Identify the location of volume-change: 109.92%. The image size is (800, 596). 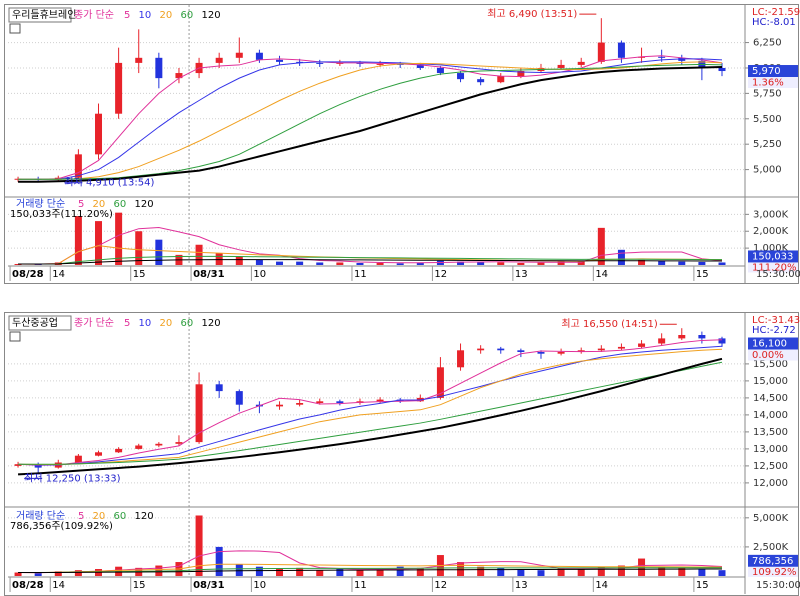
(774, 572).